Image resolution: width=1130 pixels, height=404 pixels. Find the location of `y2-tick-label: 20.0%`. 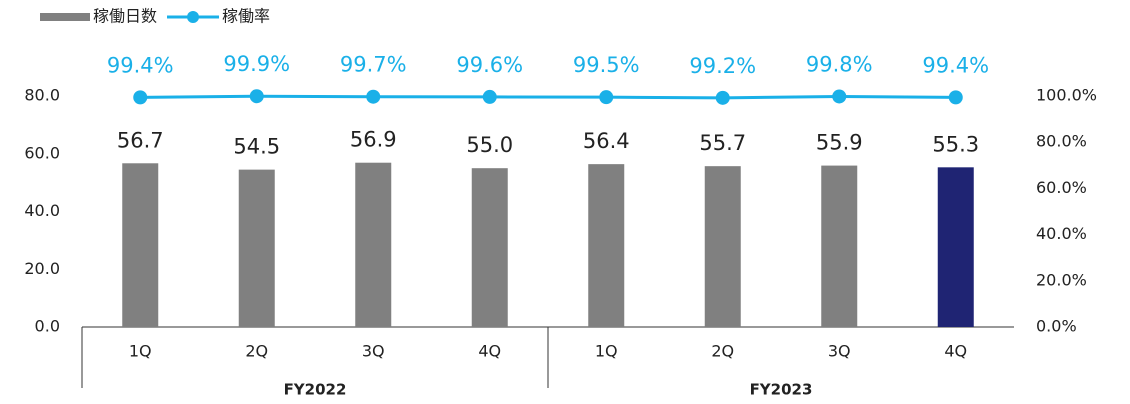

y2-tick-label: 20.0% is located at coordinates (1061, 279).